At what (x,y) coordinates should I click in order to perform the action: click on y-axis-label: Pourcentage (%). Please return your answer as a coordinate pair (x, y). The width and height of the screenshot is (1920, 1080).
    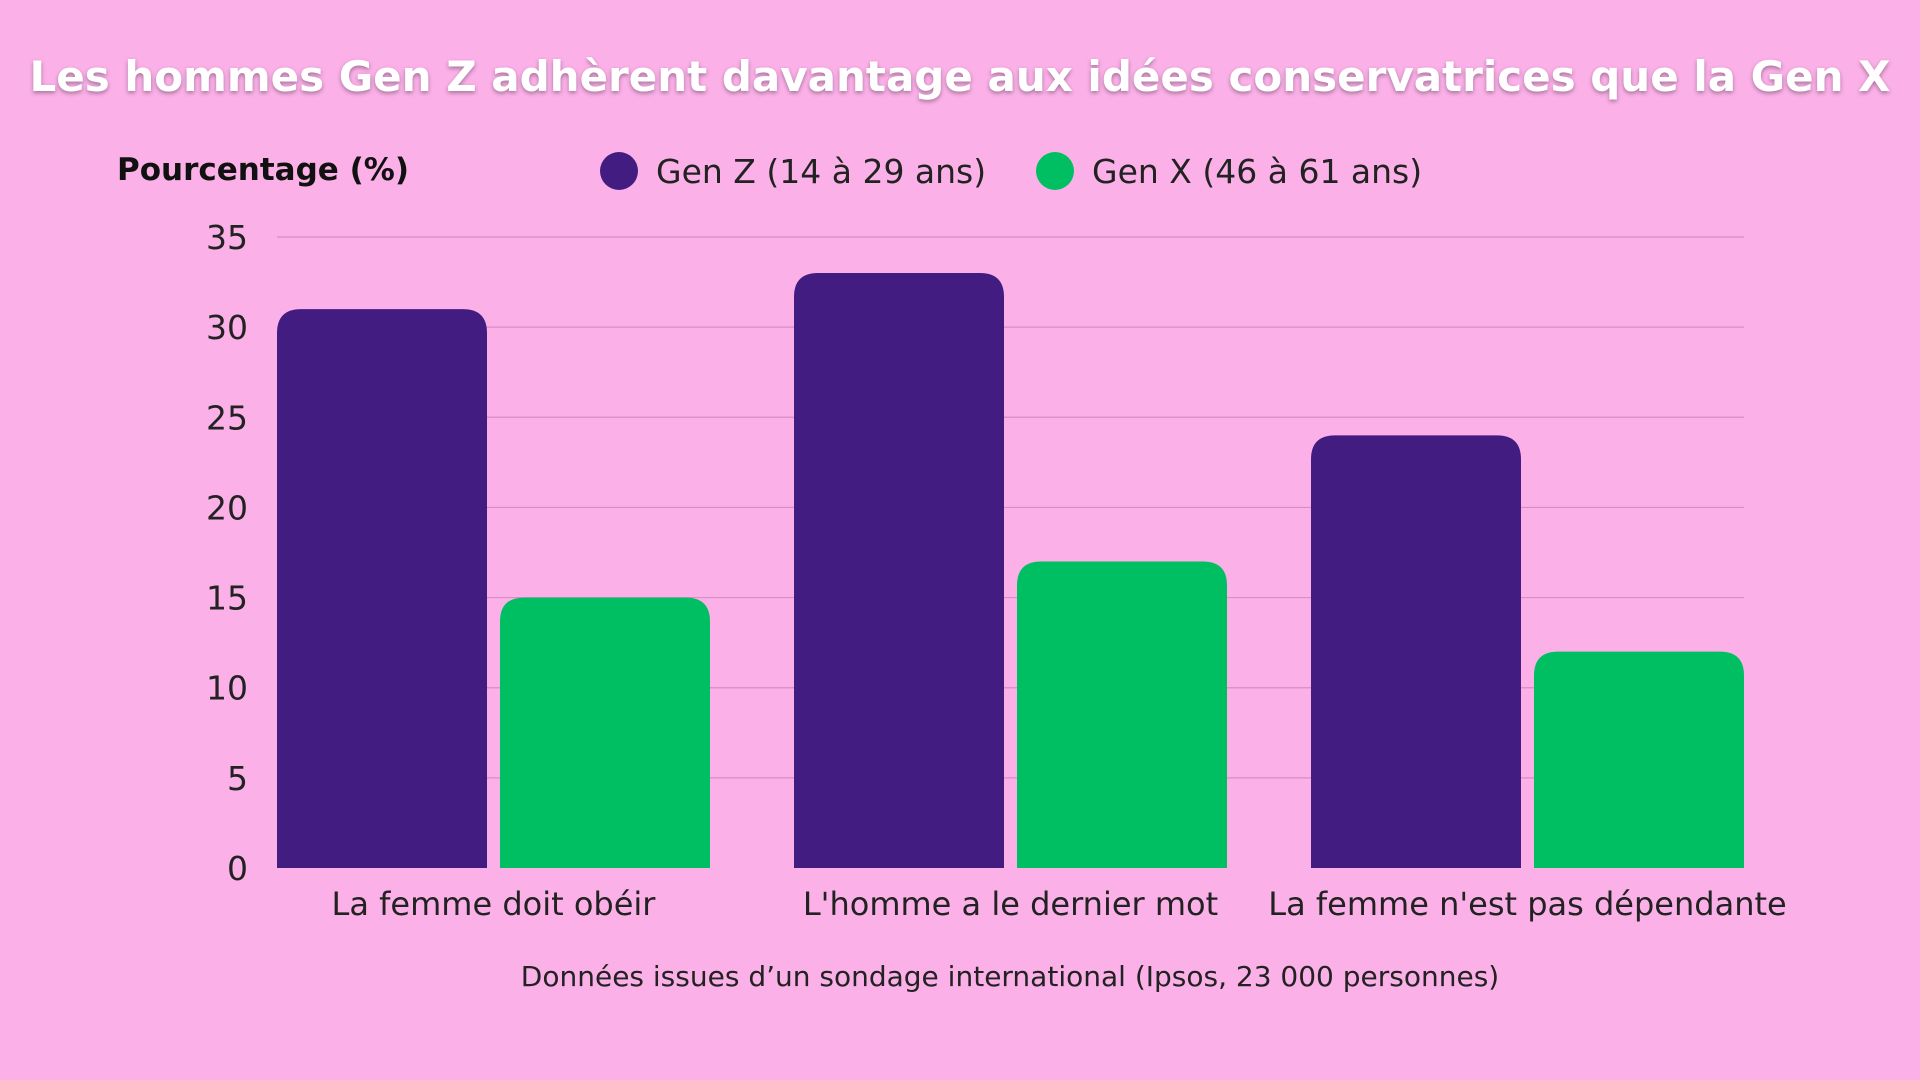
    Looking at the image, I should click on (263, 170).